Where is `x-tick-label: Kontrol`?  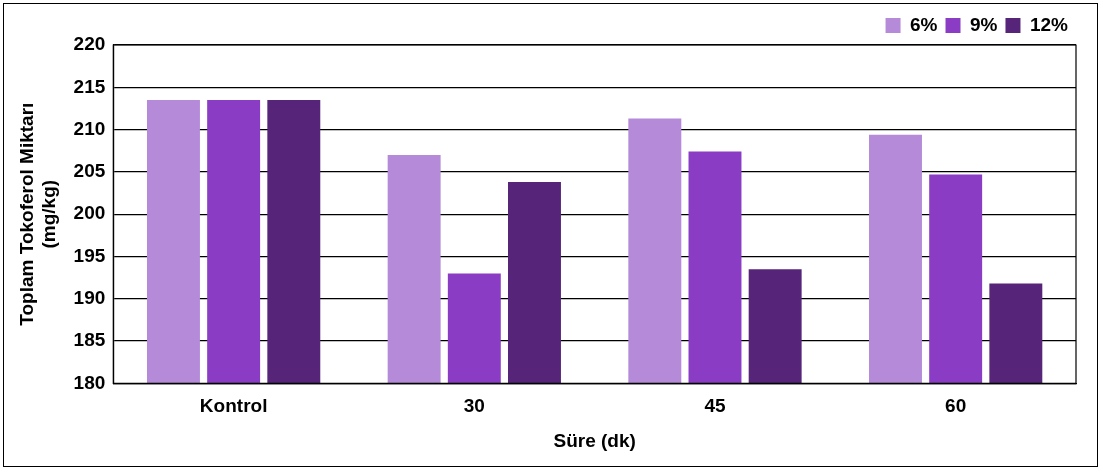
x-tick-label: Kontrol is located at coordinates (233, 406).